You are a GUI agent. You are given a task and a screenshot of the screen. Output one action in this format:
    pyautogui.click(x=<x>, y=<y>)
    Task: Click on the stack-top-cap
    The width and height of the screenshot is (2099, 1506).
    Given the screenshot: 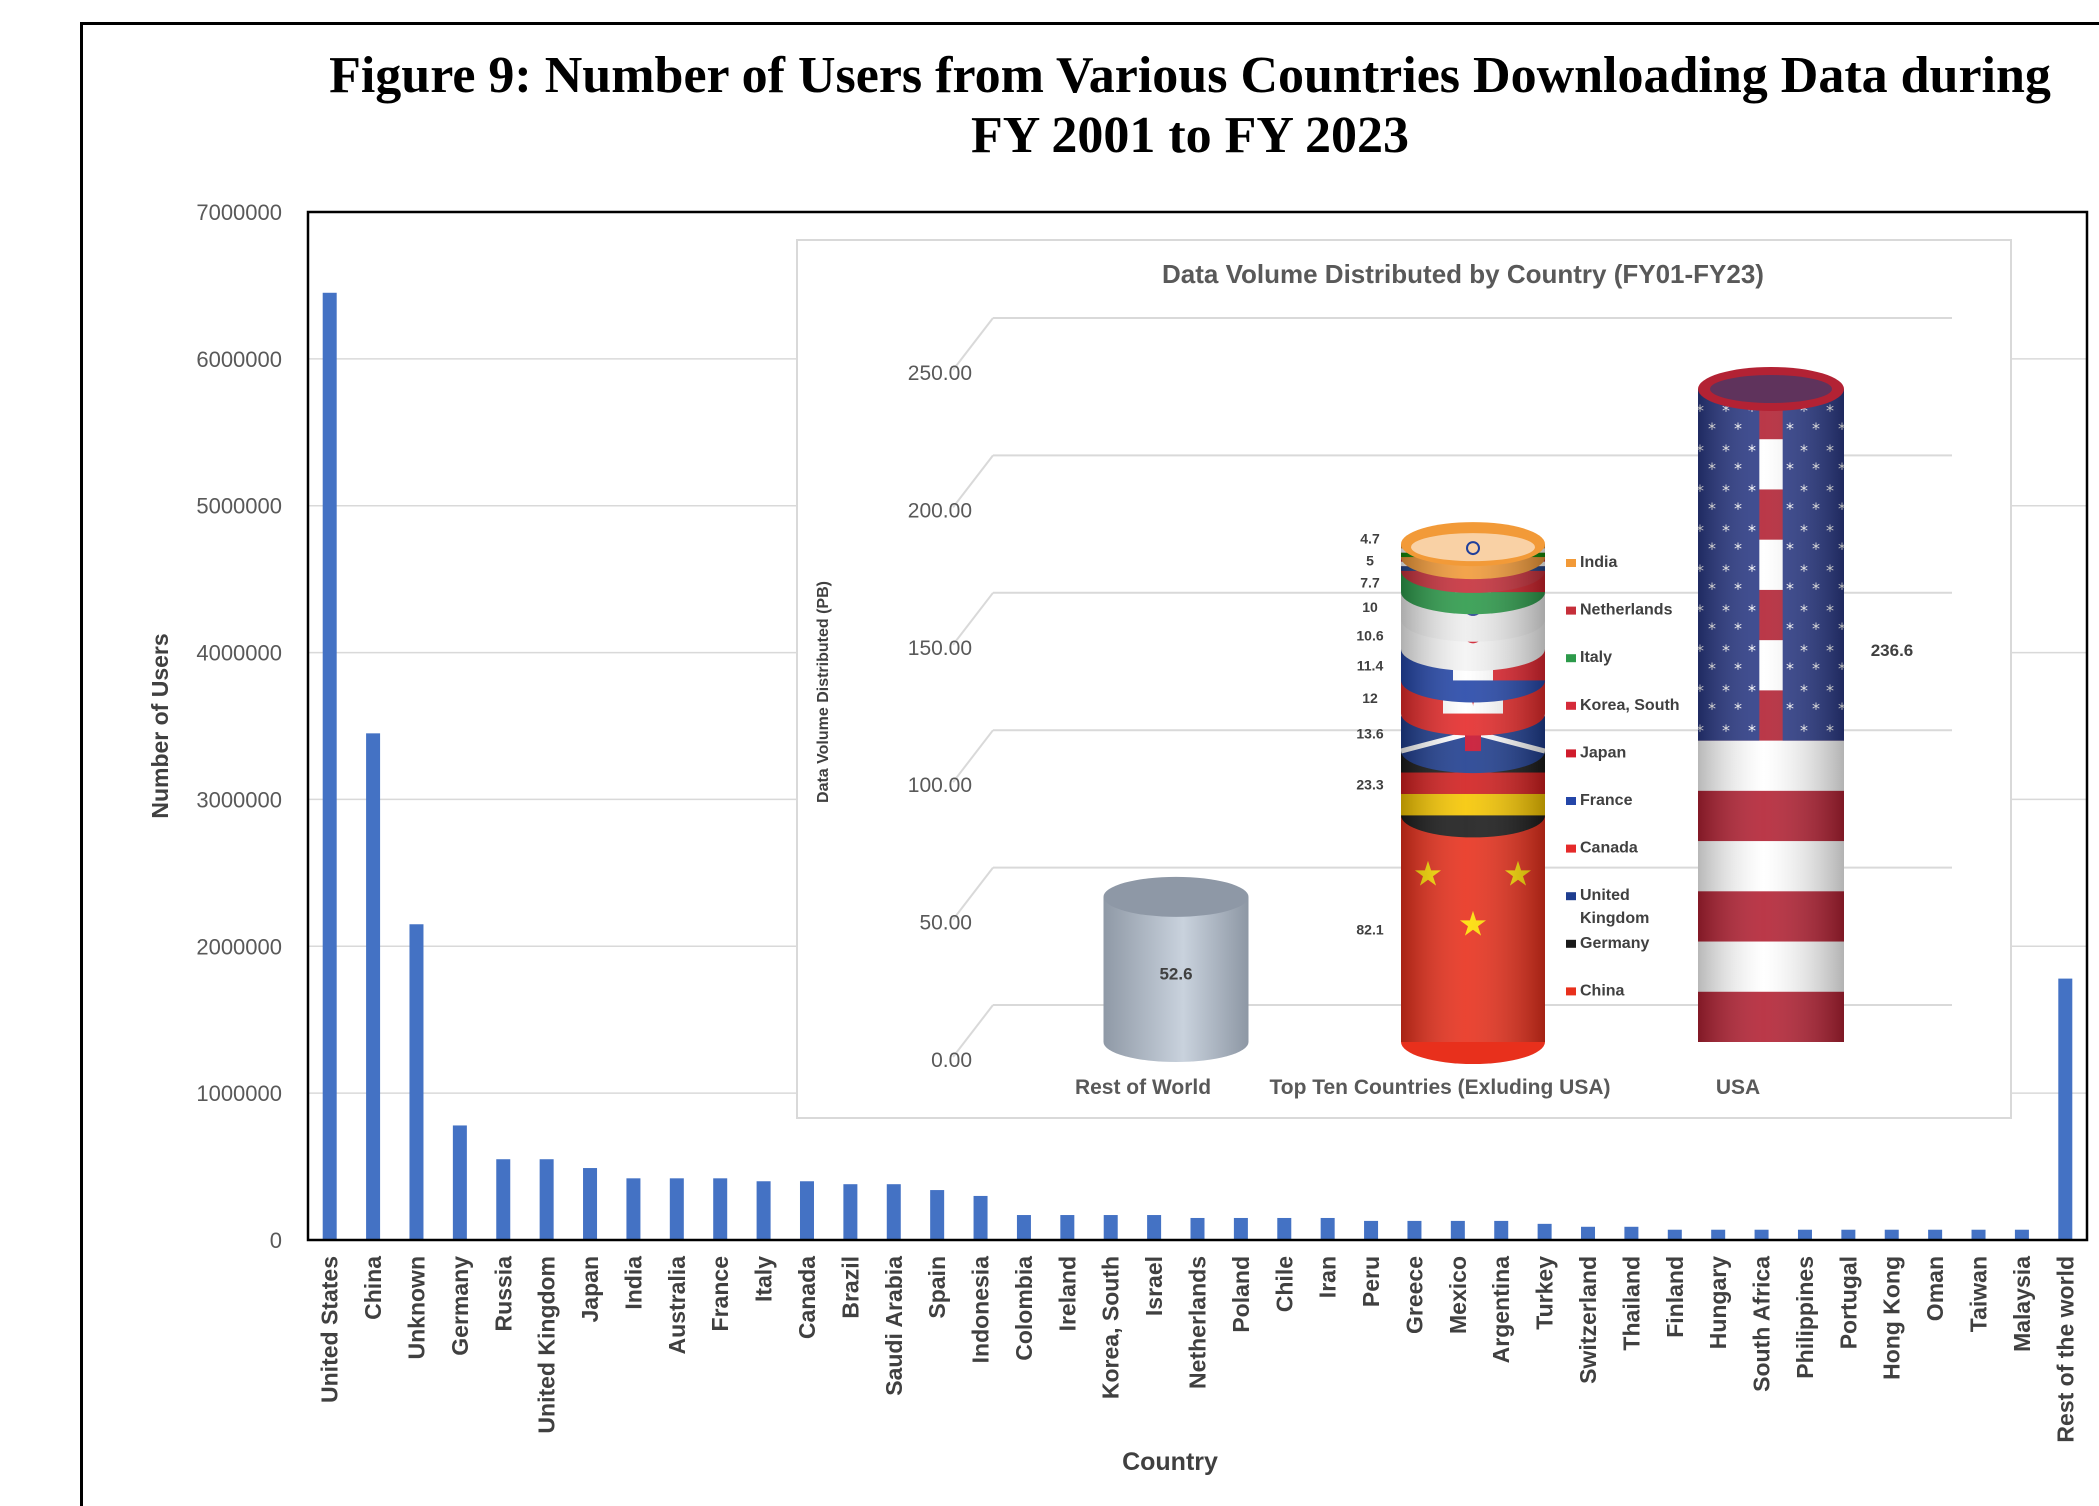 What is the action you would take?
    pyautogui.click(x=1473, y=544)
    